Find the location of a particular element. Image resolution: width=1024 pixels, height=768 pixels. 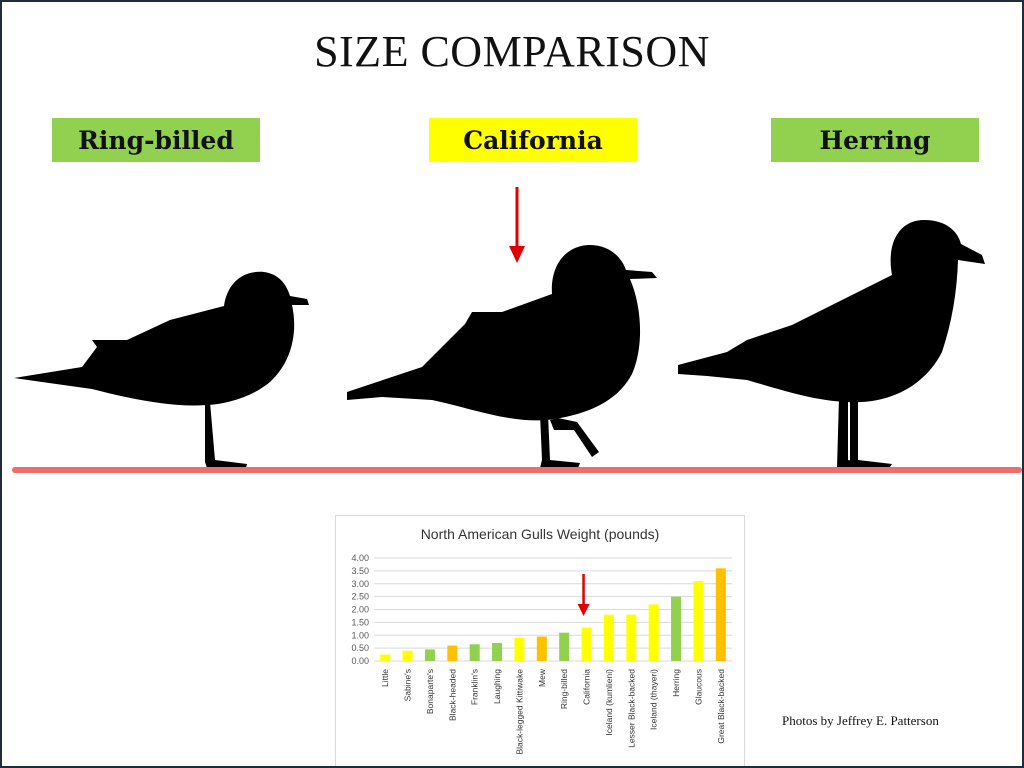

slide-title: SIZE COMPARISON is located at coordinates (512, 51).